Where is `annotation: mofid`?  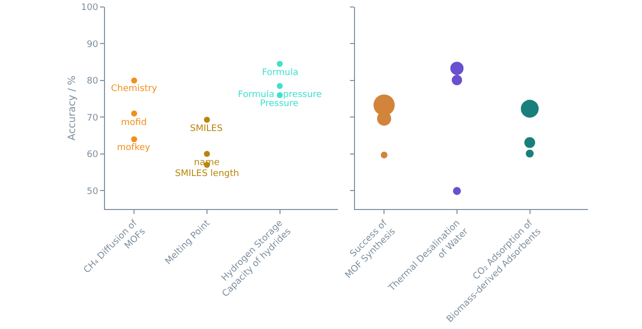
annotation: mofid is located at coordinates (134, 123).